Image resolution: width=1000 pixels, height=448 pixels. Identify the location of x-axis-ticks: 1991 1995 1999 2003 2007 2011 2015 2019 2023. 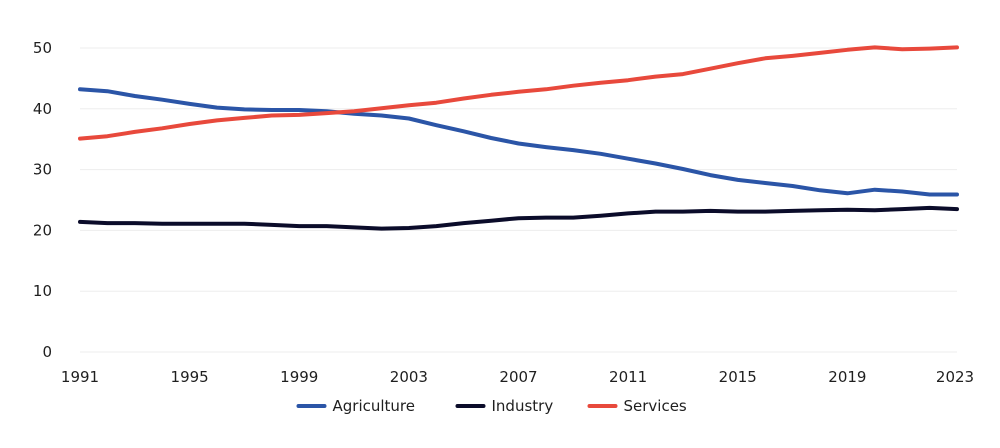
(517, 377).